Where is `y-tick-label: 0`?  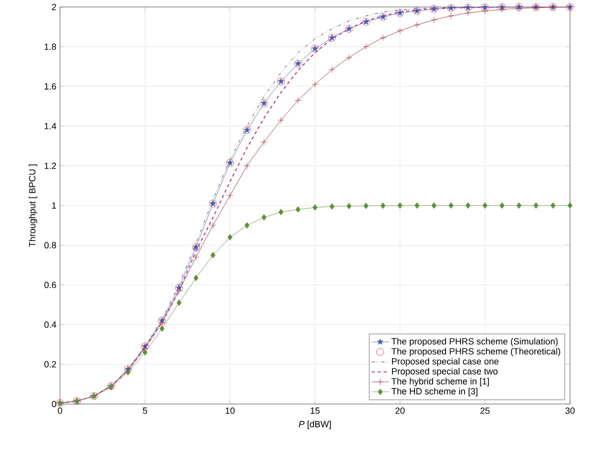 y-tick-label: 0 is located at coordinates (54, 404).